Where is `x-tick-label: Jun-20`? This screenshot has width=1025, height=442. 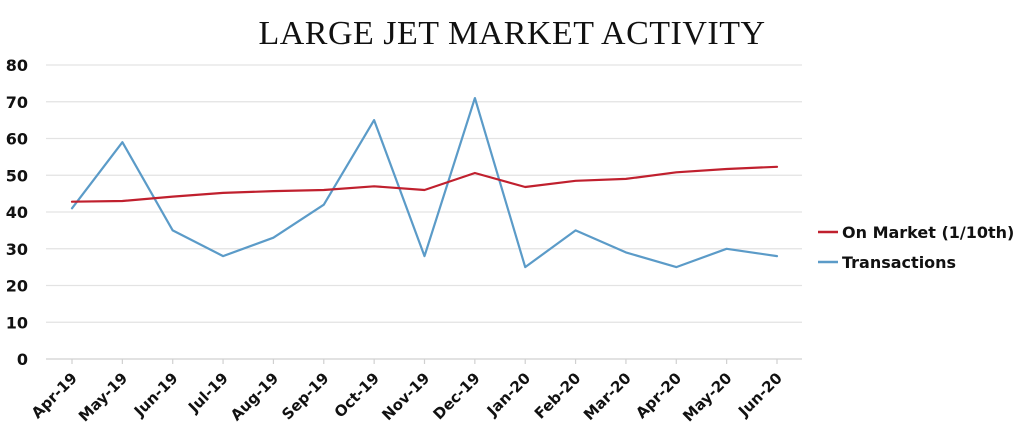
x-tick-label: Jun-20 is located at coordinates (760, 395).